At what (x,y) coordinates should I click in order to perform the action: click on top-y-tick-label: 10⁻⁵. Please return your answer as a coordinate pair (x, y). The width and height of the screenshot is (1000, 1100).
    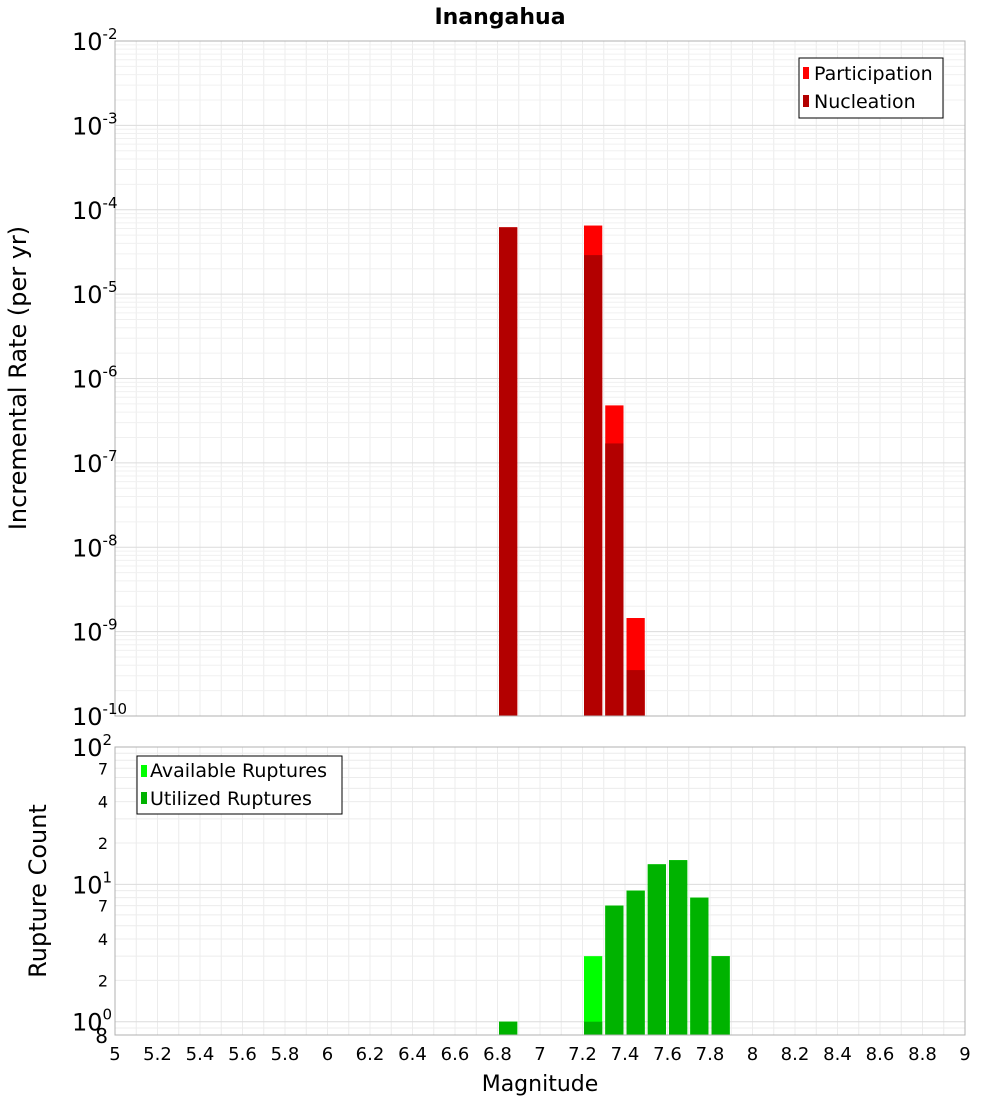
    Looking at the image, I should click on (95, 293).